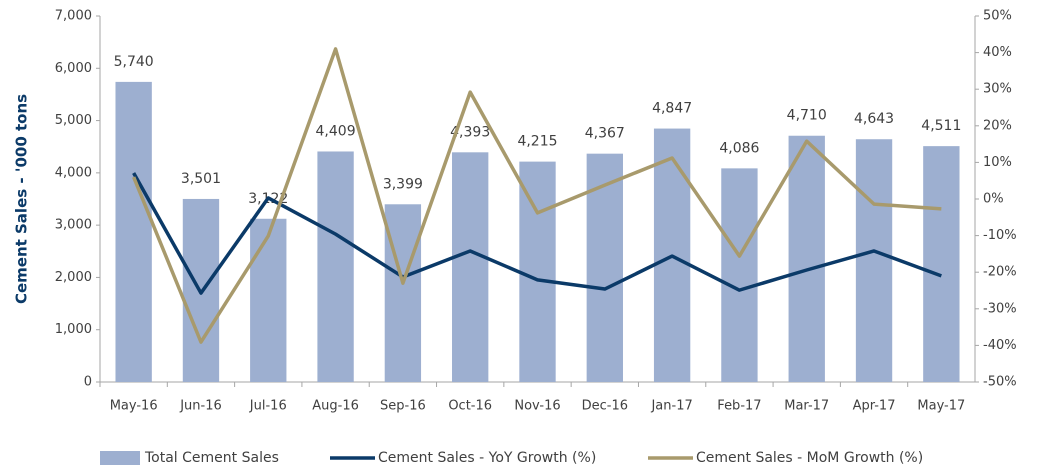  I want to click on y2-tick-label: 50%, so click(997, 16).